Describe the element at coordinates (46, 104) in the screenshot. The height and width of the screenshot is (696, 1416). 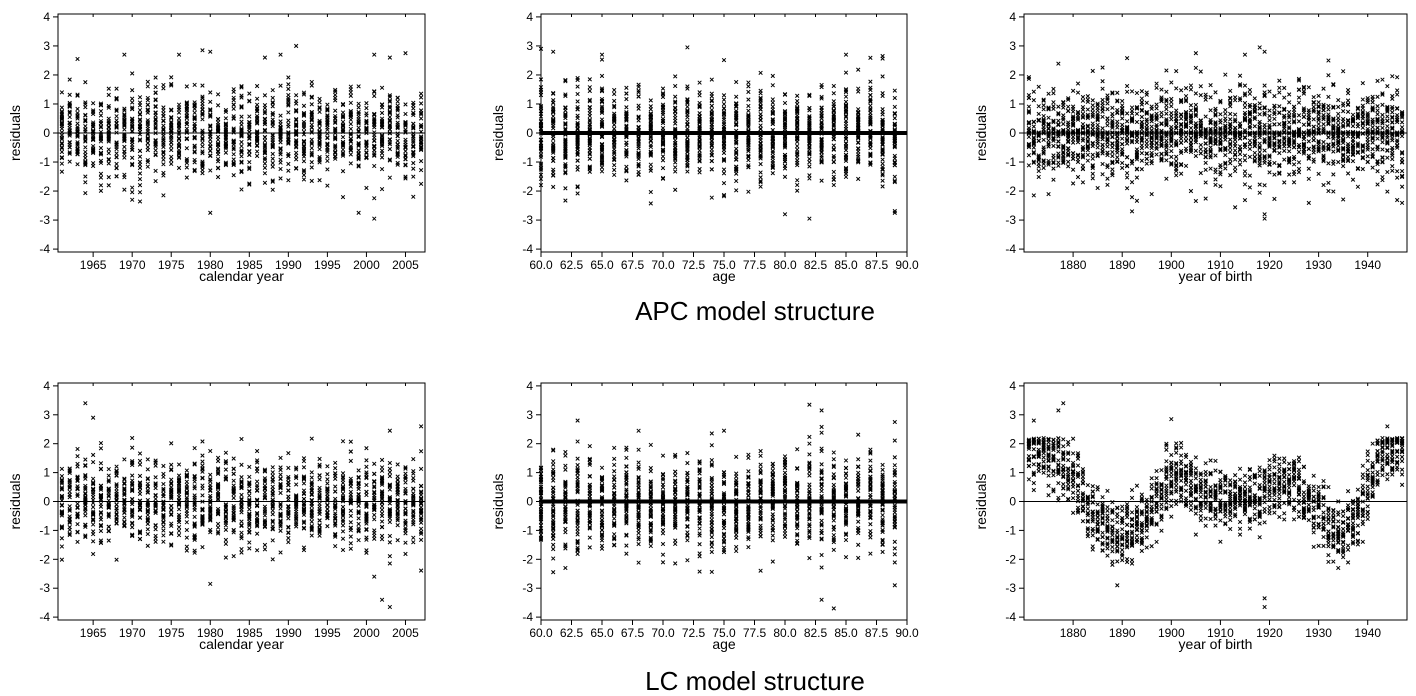
I see `y-tick-label: 1` at that location.